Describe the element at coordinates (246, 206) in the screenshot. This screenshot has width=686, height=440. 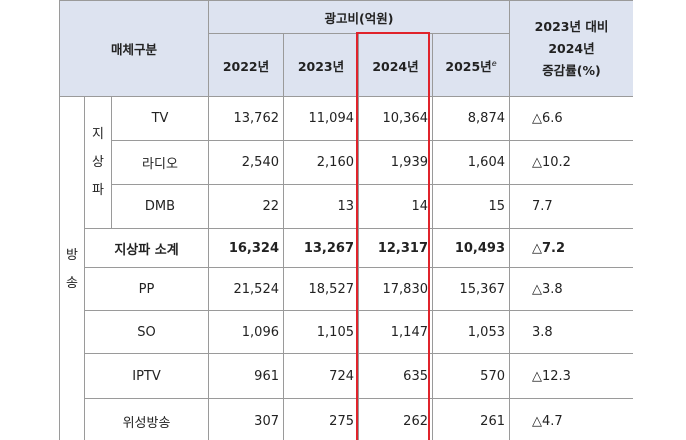
I see `value-2022: 22` at that location.